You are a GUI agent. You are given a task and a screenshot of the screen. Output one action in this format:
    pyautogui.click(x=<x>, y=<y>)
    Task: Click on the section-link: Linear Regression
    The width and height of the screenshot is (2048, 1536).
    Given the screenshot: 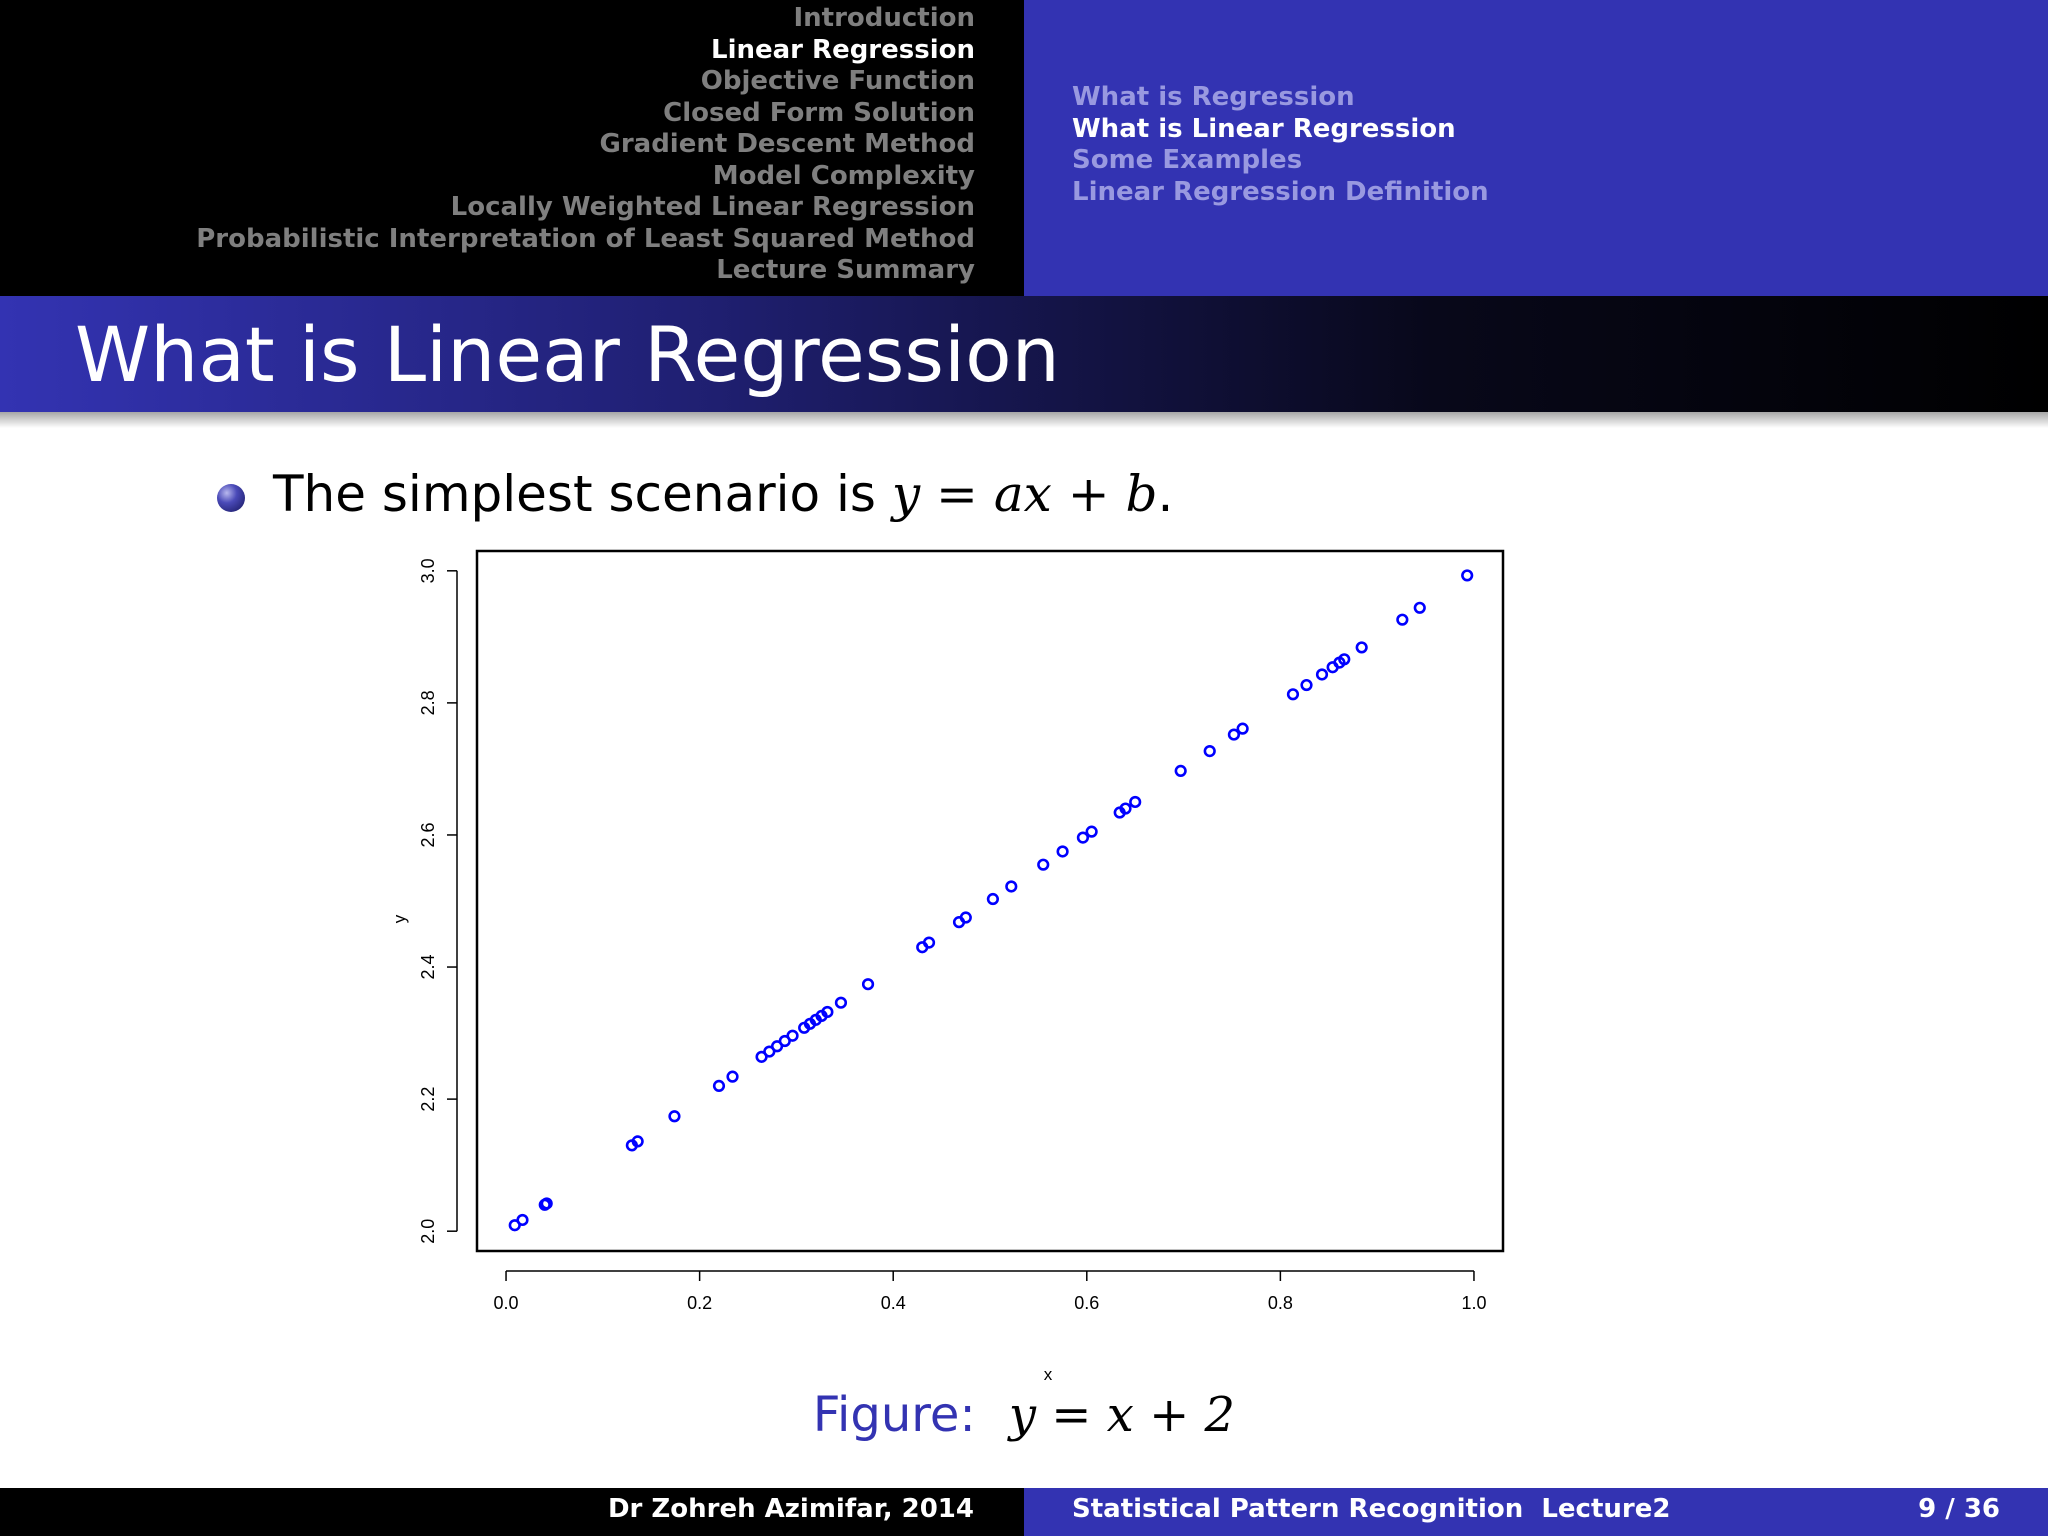 What is the action you would take?
    pyautogui.click(x=843, y=49)
    